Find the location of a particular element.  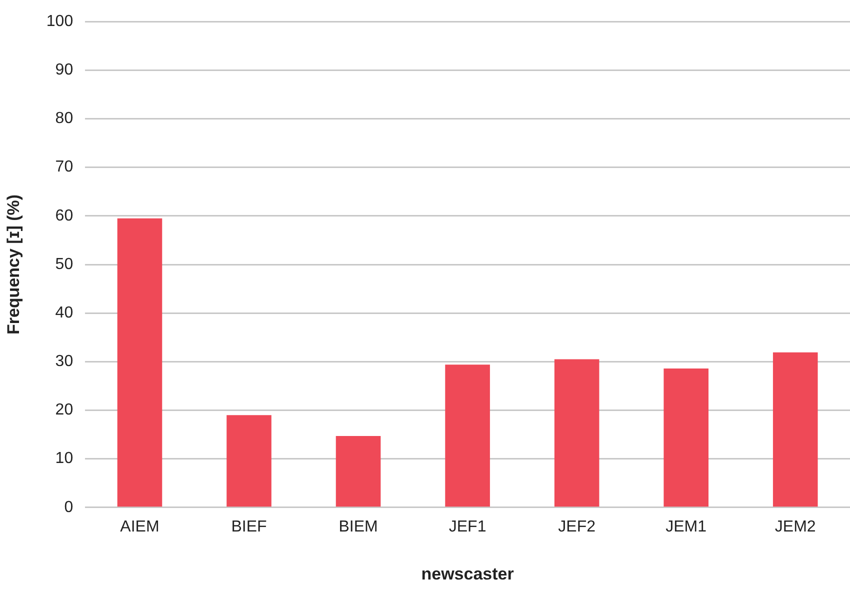

x-tick-label: BIEM is located at coordinates (358, 527).